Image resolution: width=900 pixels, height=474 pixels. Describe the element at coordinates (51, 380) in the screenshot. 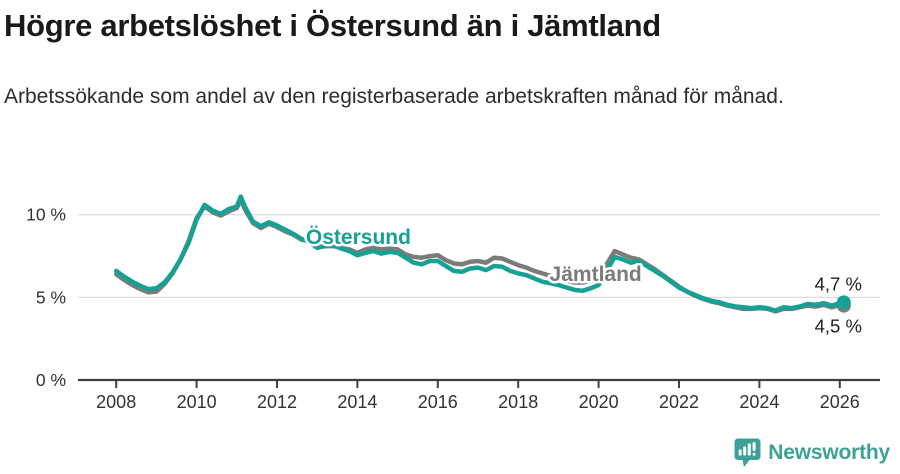

I see `y-tick-label-0: 0 %` at that location.